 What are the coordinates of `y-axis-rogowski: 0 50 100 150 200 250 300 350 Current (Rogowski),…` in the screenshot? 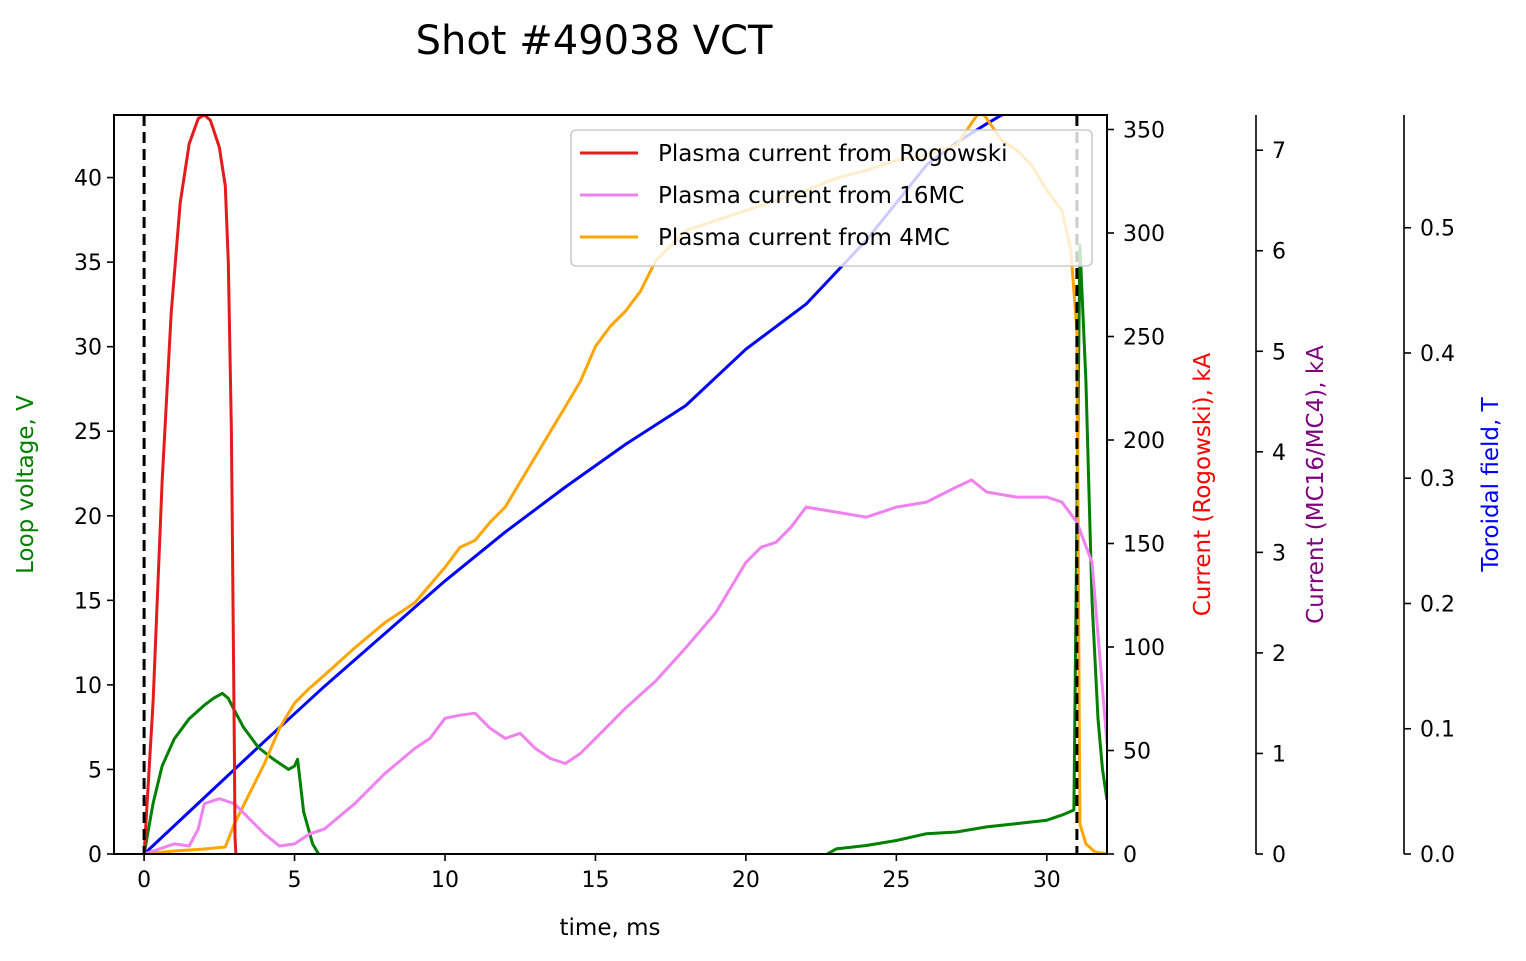 It's located at (1161, 493).